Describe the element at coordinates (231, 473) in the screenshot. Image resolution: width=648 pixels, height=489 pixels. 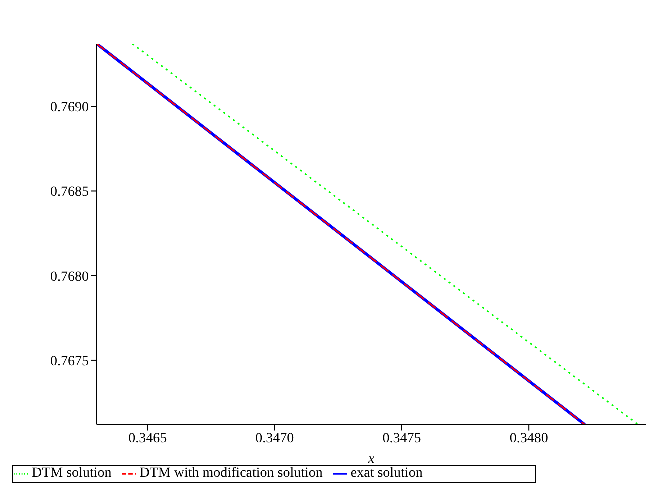
I see `legend-label: DTM with modification solution` at that location.